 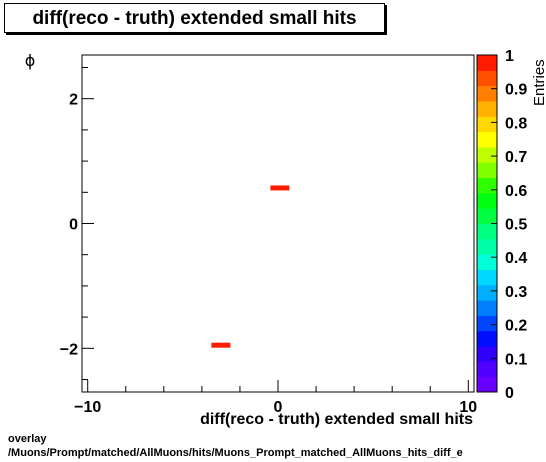 I want to click on x-axis-title: diff(reco - truth) extended small hits, so click(x=336, y=419).